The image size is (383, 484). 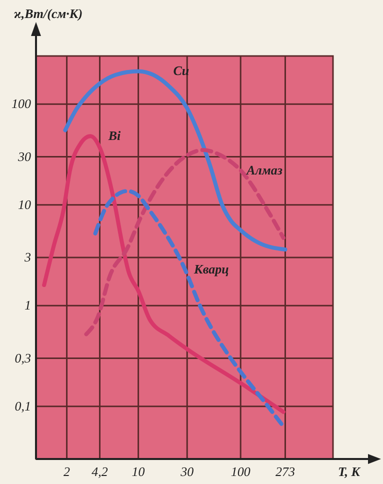 What do you see at coordinates (211, 268) in the screenshot?
I see `series-label: Кварц` at bounding box center [211, 268].